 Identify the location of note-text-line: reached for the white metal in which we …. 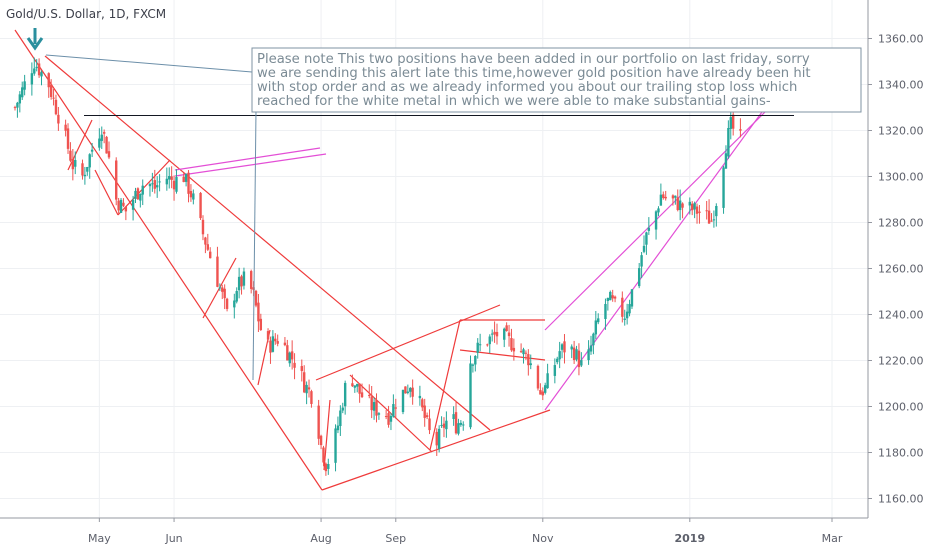
(514, 101).